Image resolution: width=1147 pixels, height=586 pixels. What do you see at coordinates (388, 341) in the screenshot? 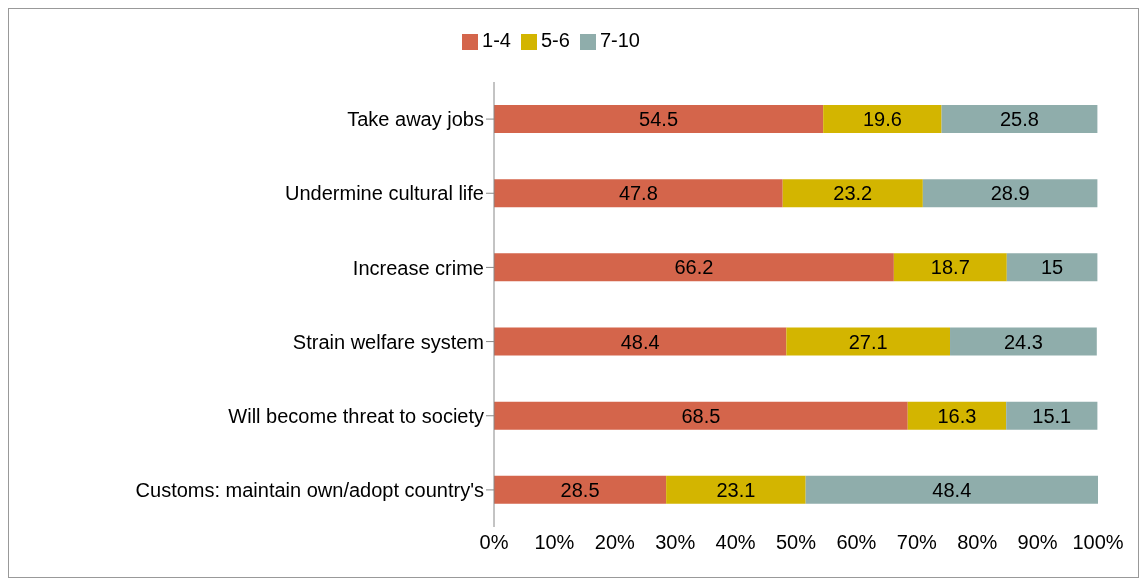
I see `y-tick-label: Strain welfare system` at bounding box center [388, 341].